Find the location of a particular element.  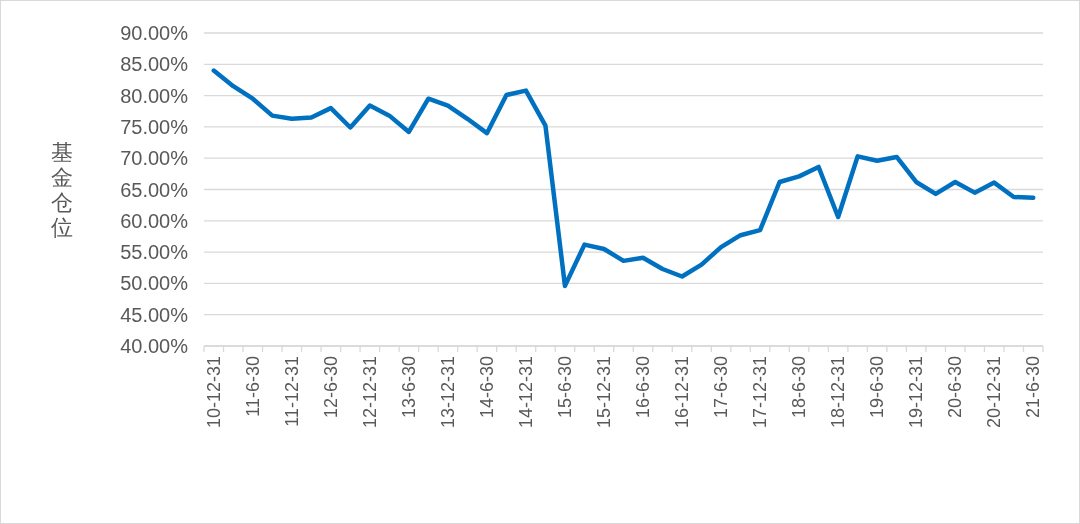

y-tick-label: 90.00% is located at coordinates (154, 33).